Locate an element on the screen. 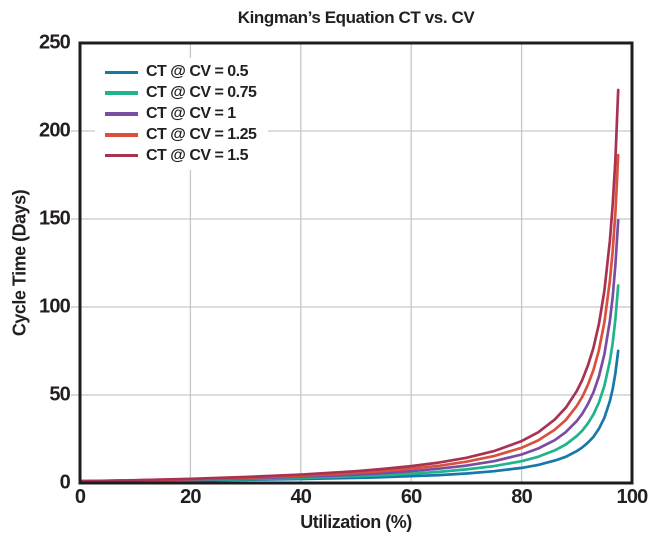 The width and height of the screenshot is (656, 543). legend-label: CT @ CV = 0.5 is located at coordinates (197, 72).